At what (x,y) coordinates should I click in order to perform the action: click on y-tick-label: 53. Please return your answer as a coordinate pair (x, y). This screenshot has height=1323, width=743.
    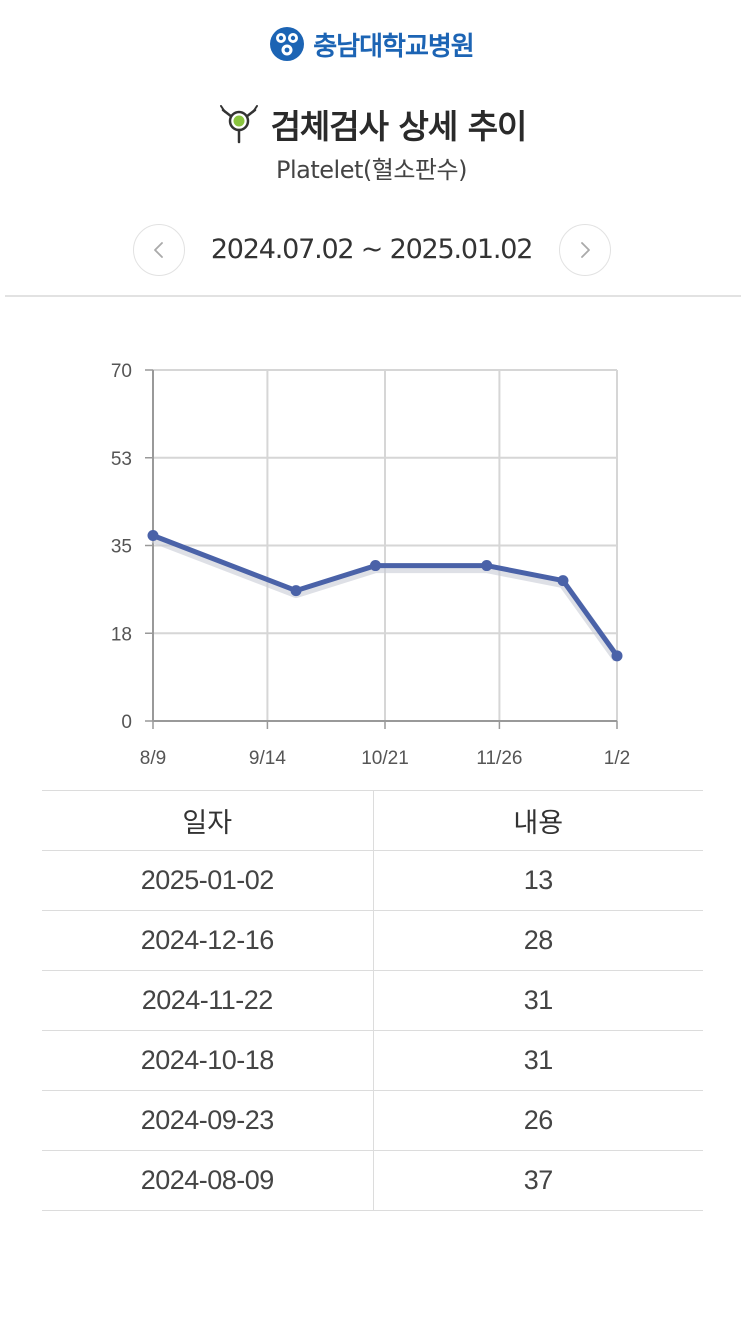
    Looking at the image, I should click on (121, 459).